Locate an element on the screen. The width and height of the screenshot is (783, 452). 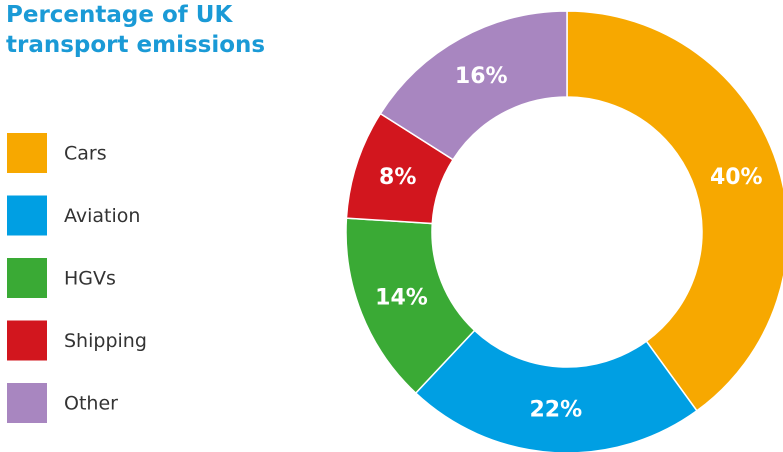
value-label: 14% is located at coordinates (401, 298).